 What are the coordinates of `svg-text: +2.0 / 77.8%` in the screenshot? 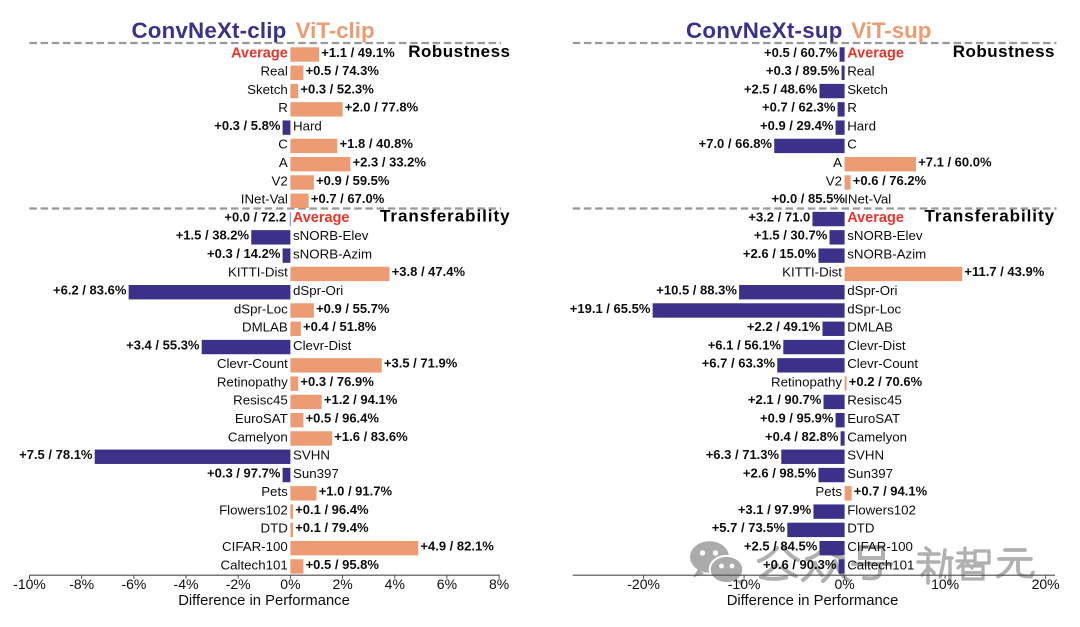 It's located at (382, 107).